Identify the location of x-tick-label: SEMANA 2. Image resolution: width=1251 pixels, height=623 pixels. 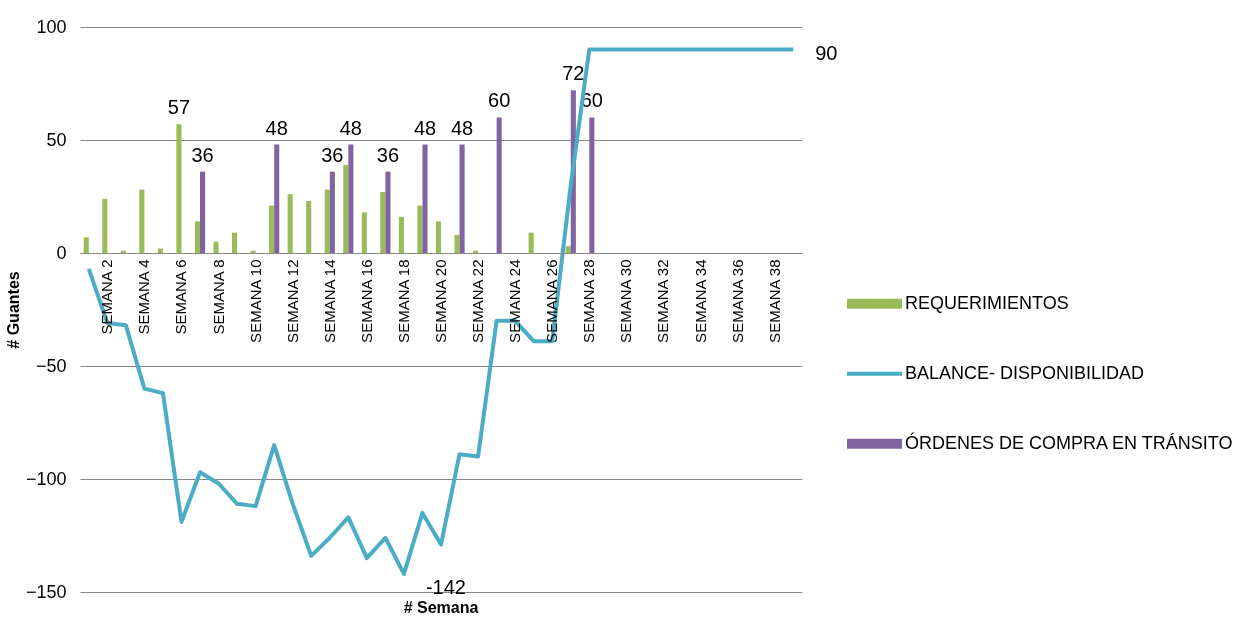
(107, 297).